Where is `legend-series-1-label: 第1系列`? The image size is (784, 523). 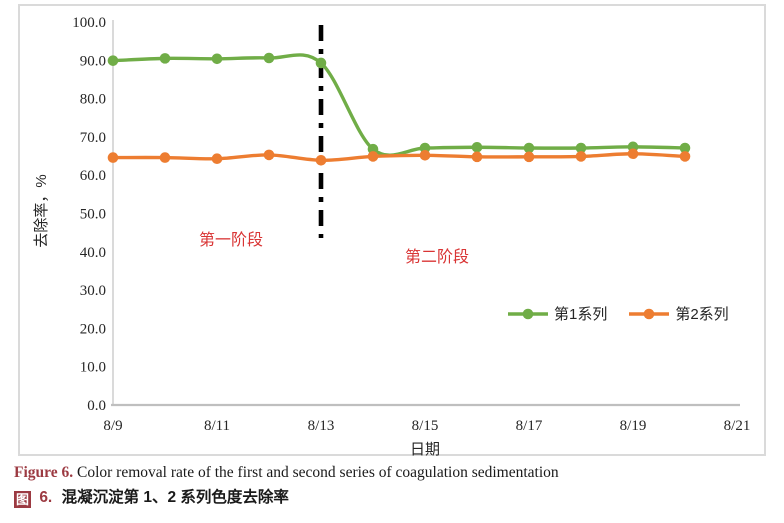
legend-series-1-label: 第1系列 is located at coordinates (581, 314).